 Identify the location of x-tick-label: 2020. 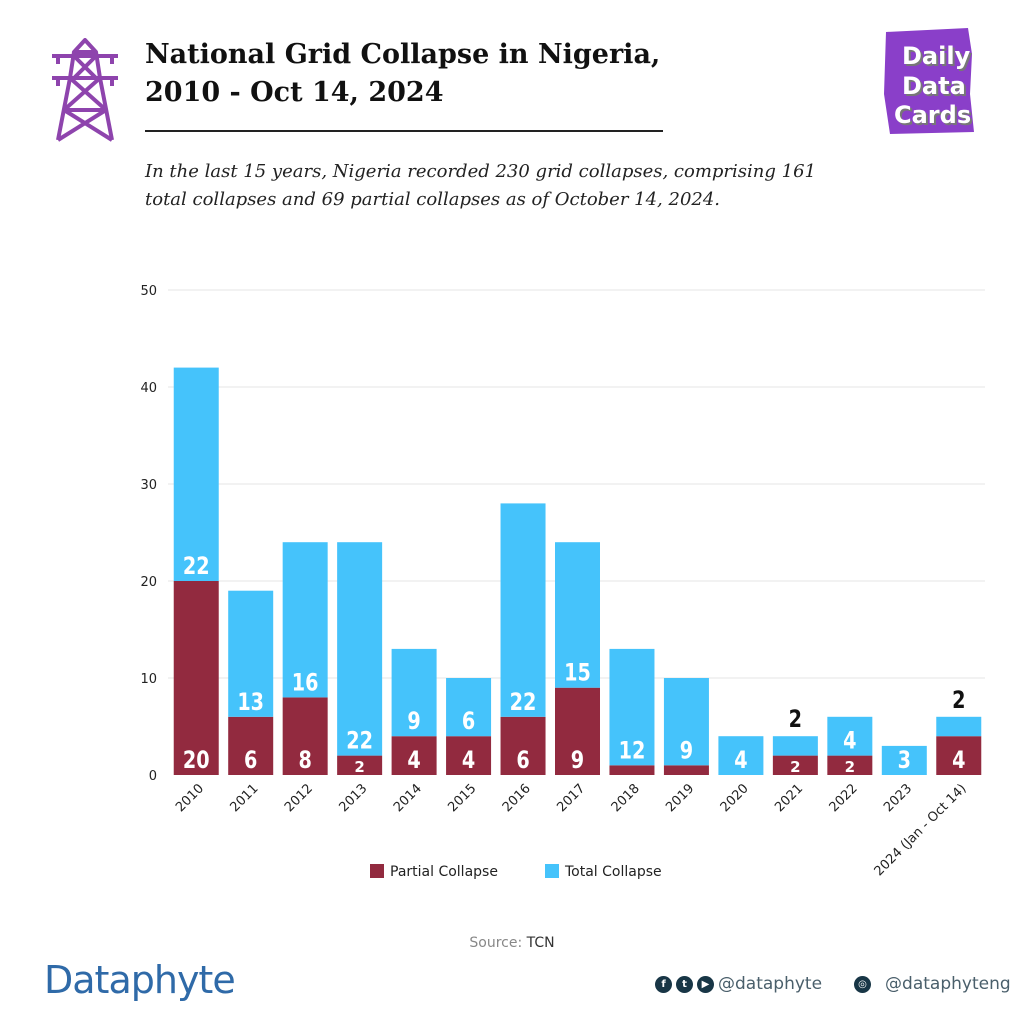
(735, 798).